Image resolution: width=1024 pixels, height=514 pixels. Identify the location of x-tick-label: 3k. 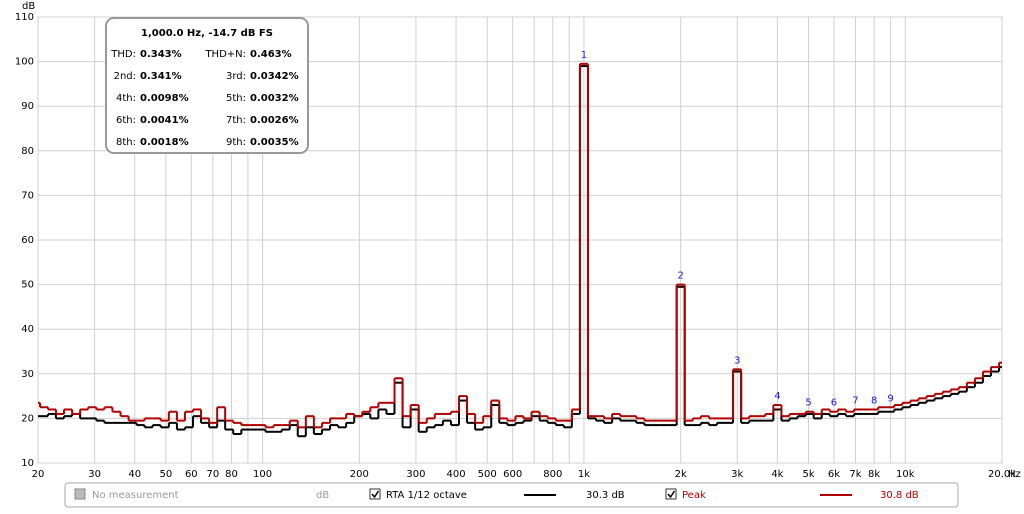
(737, 474).